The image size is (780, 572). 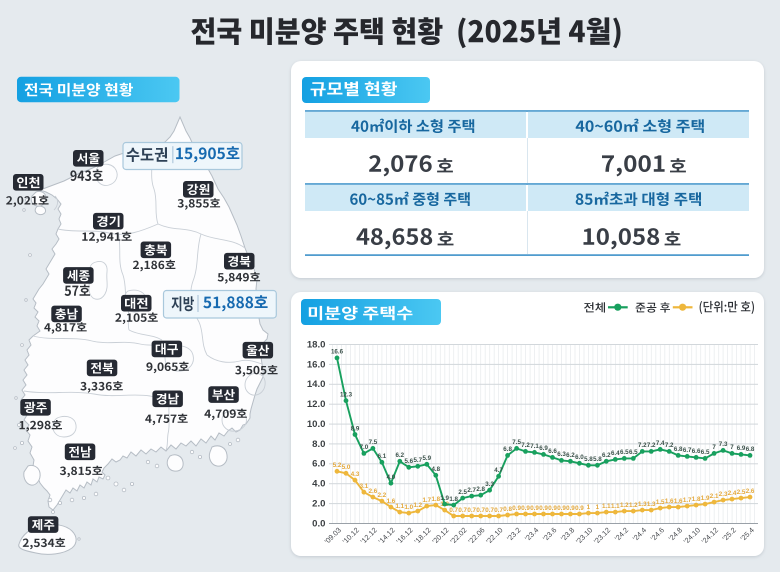 I want to click on svg-text: 4.3, so click(x=355, y=474).